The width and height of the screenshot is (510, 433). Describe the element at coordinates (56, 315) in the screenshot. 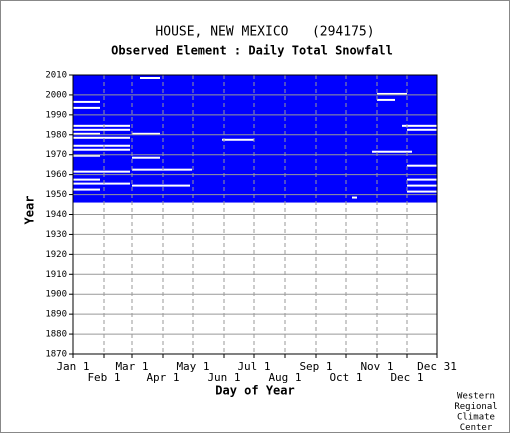

I see `y-tick-label: 1890` at that location.